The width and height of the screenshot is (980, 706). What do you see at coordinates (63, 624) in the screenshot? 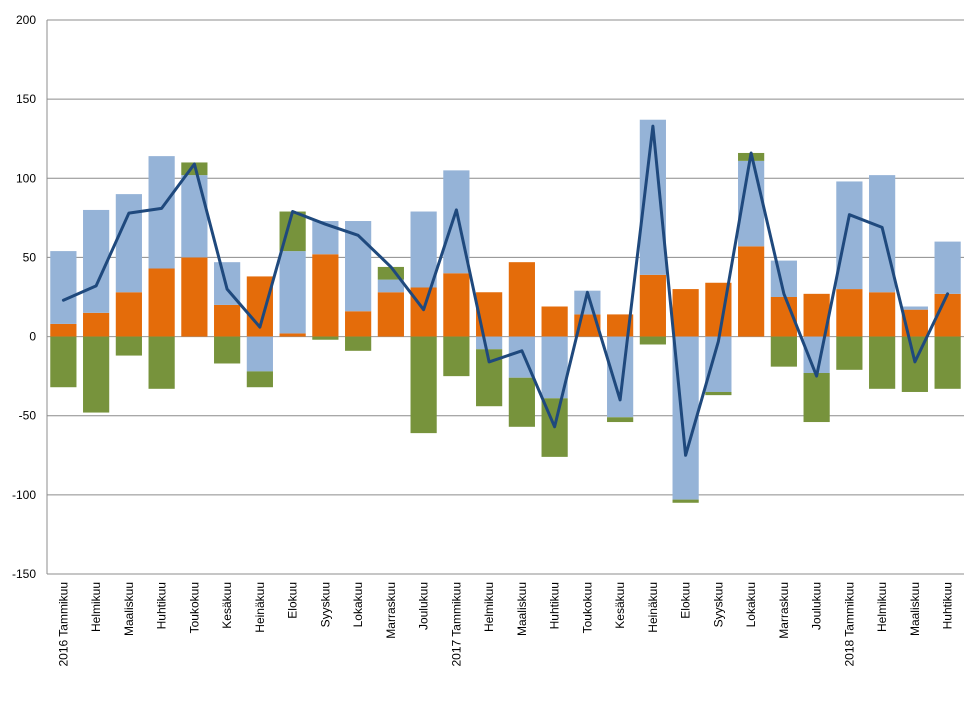
I see `x-category-label: 2016 Tammikuu` at bounding box center [63, 624].